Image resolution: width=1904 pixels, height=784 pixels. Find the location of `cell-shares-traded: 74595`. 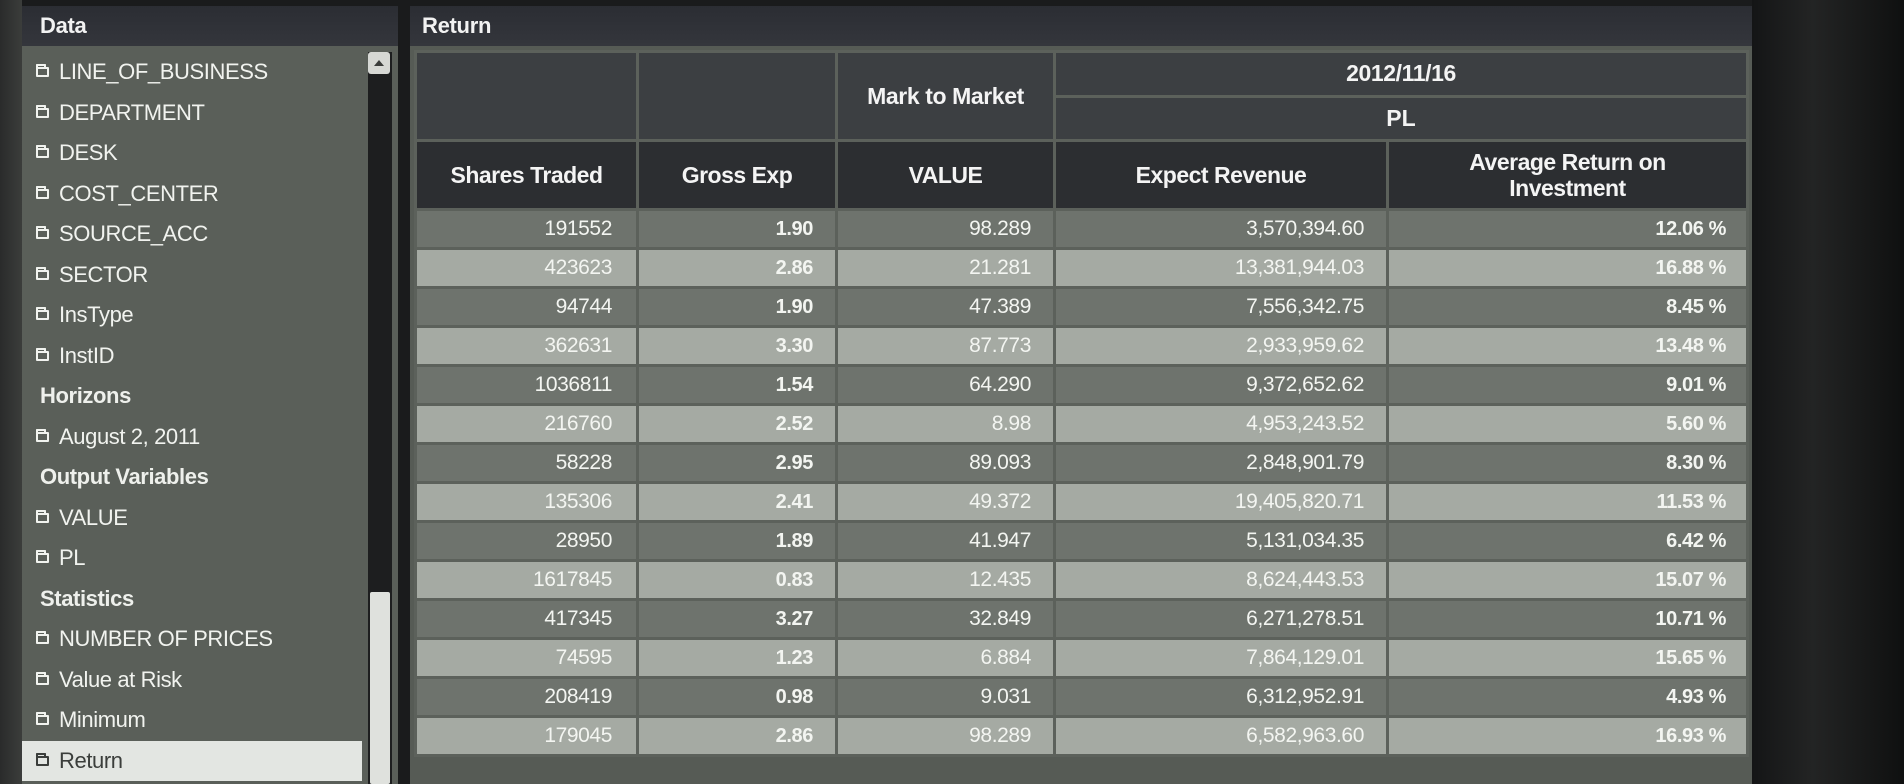

cell-shares-traded: 74595 is located at coordinates (526, 658).